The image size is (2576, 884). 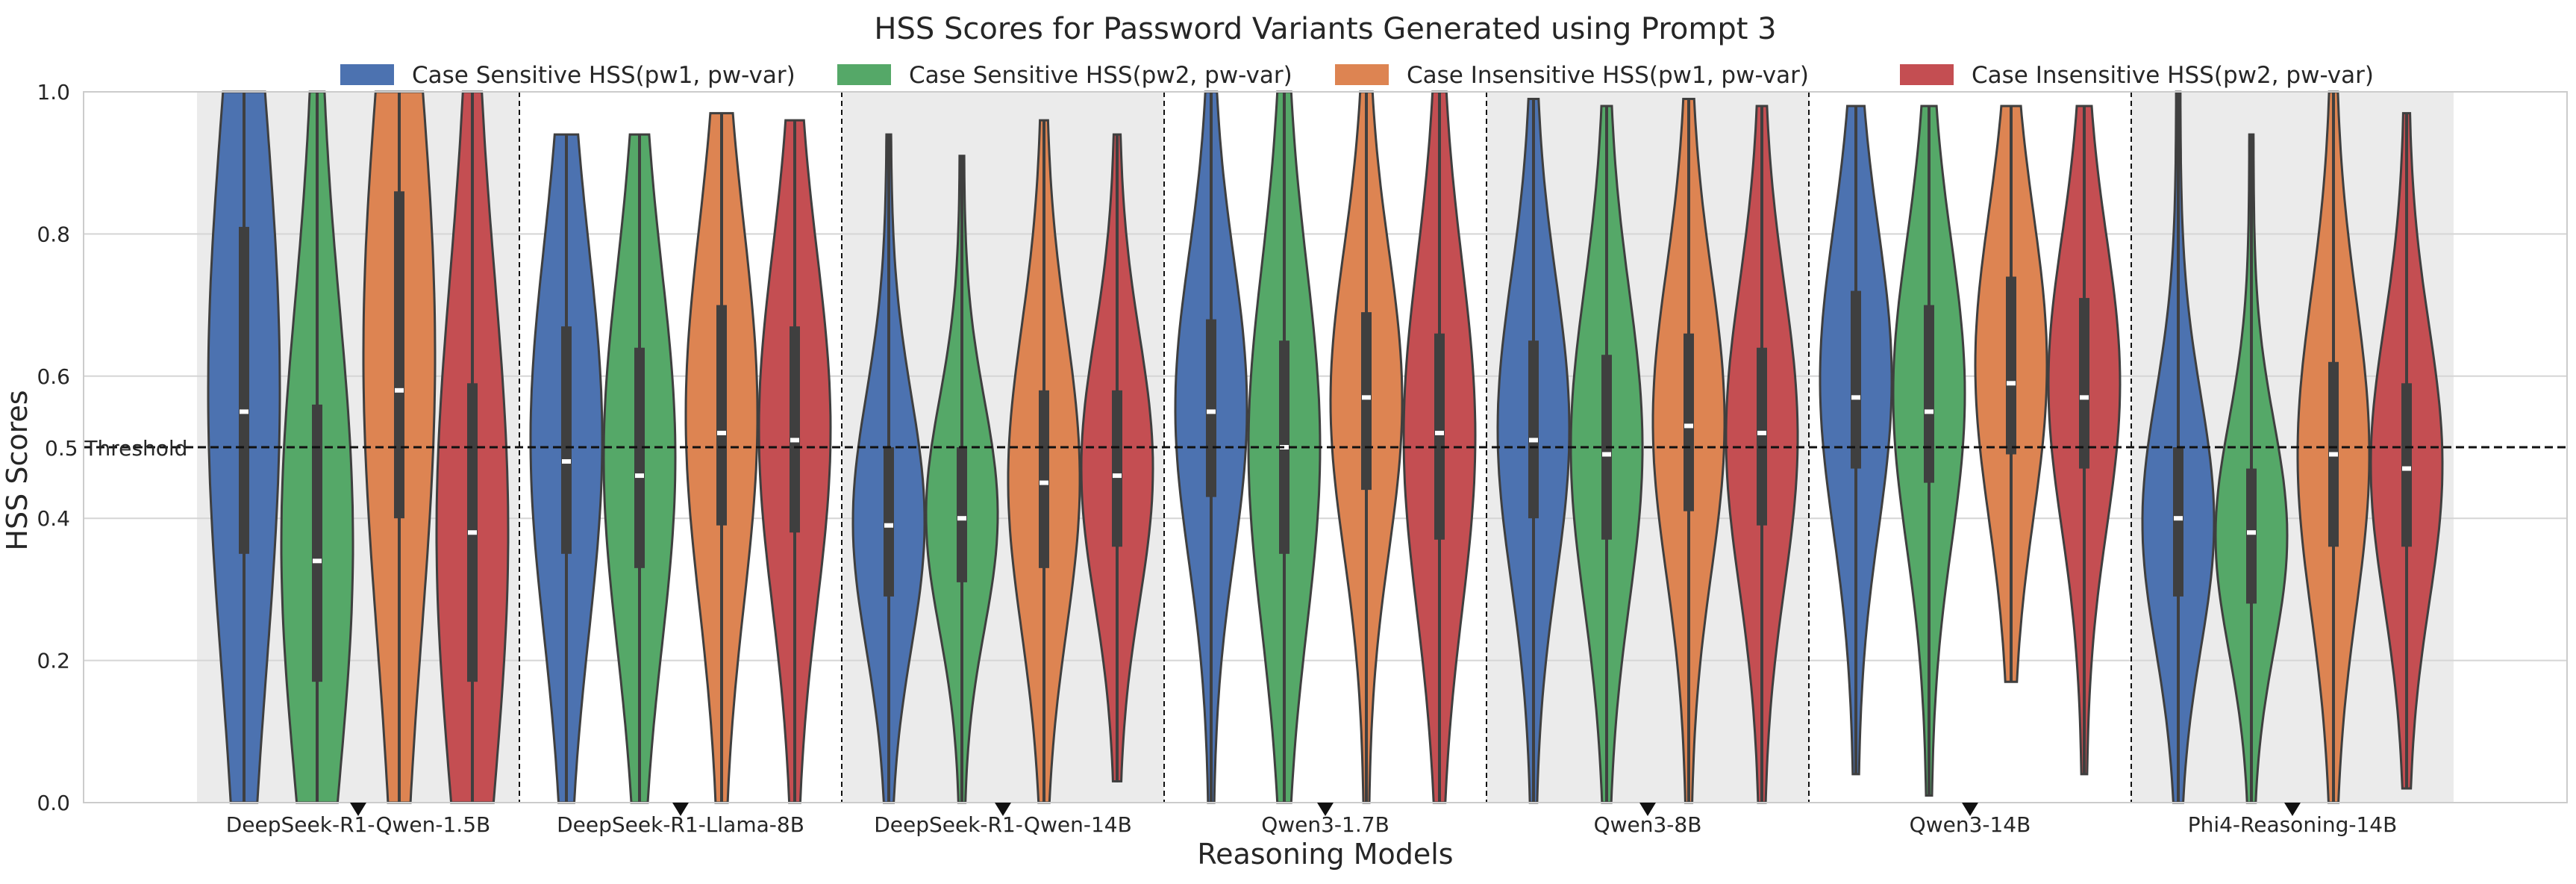 What do you see at coordinates (53, 234) in the screenshot?
I see `y-tick-label: 0.8` at bounding box center [53, 234].